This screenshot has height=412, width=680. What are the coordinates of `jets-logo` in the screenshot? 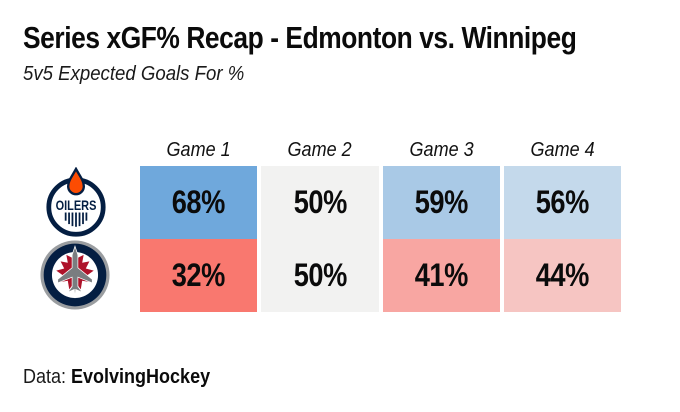 It's located at (75, 275).